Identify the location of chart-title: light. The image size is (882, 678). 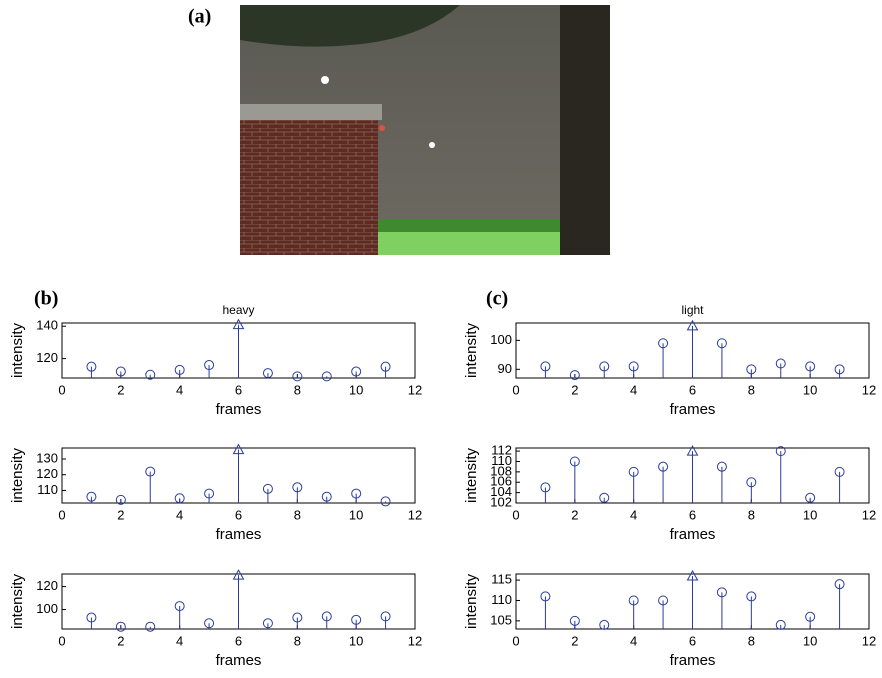
(692, 310).